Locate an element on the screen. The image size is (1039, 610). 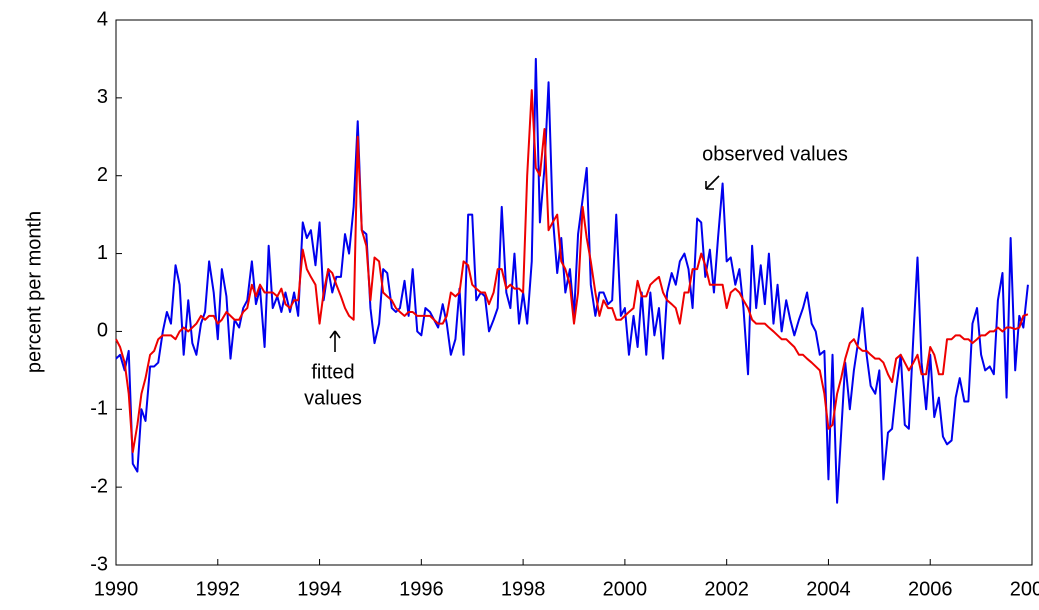
annotation: fitted is located at coordinates (332, 372).